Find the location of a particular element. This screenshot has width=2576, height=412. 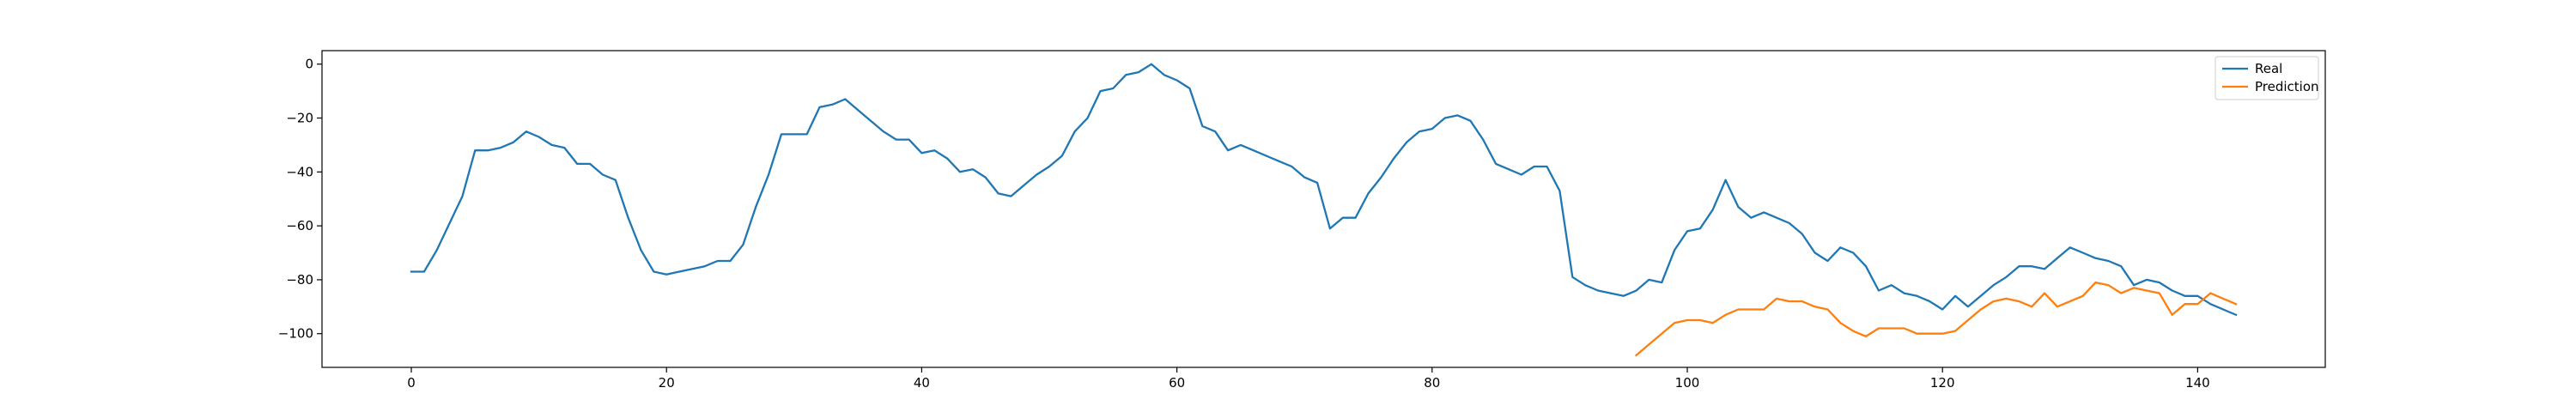

series-line-prediction is located at coordinates (1936, 319).